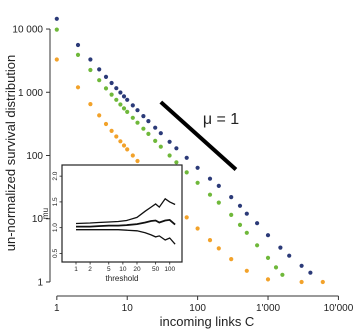  Describe the element at coordinates (169, 269) in the screenshot. I see `inset-x-tick-label: 100` at that location.